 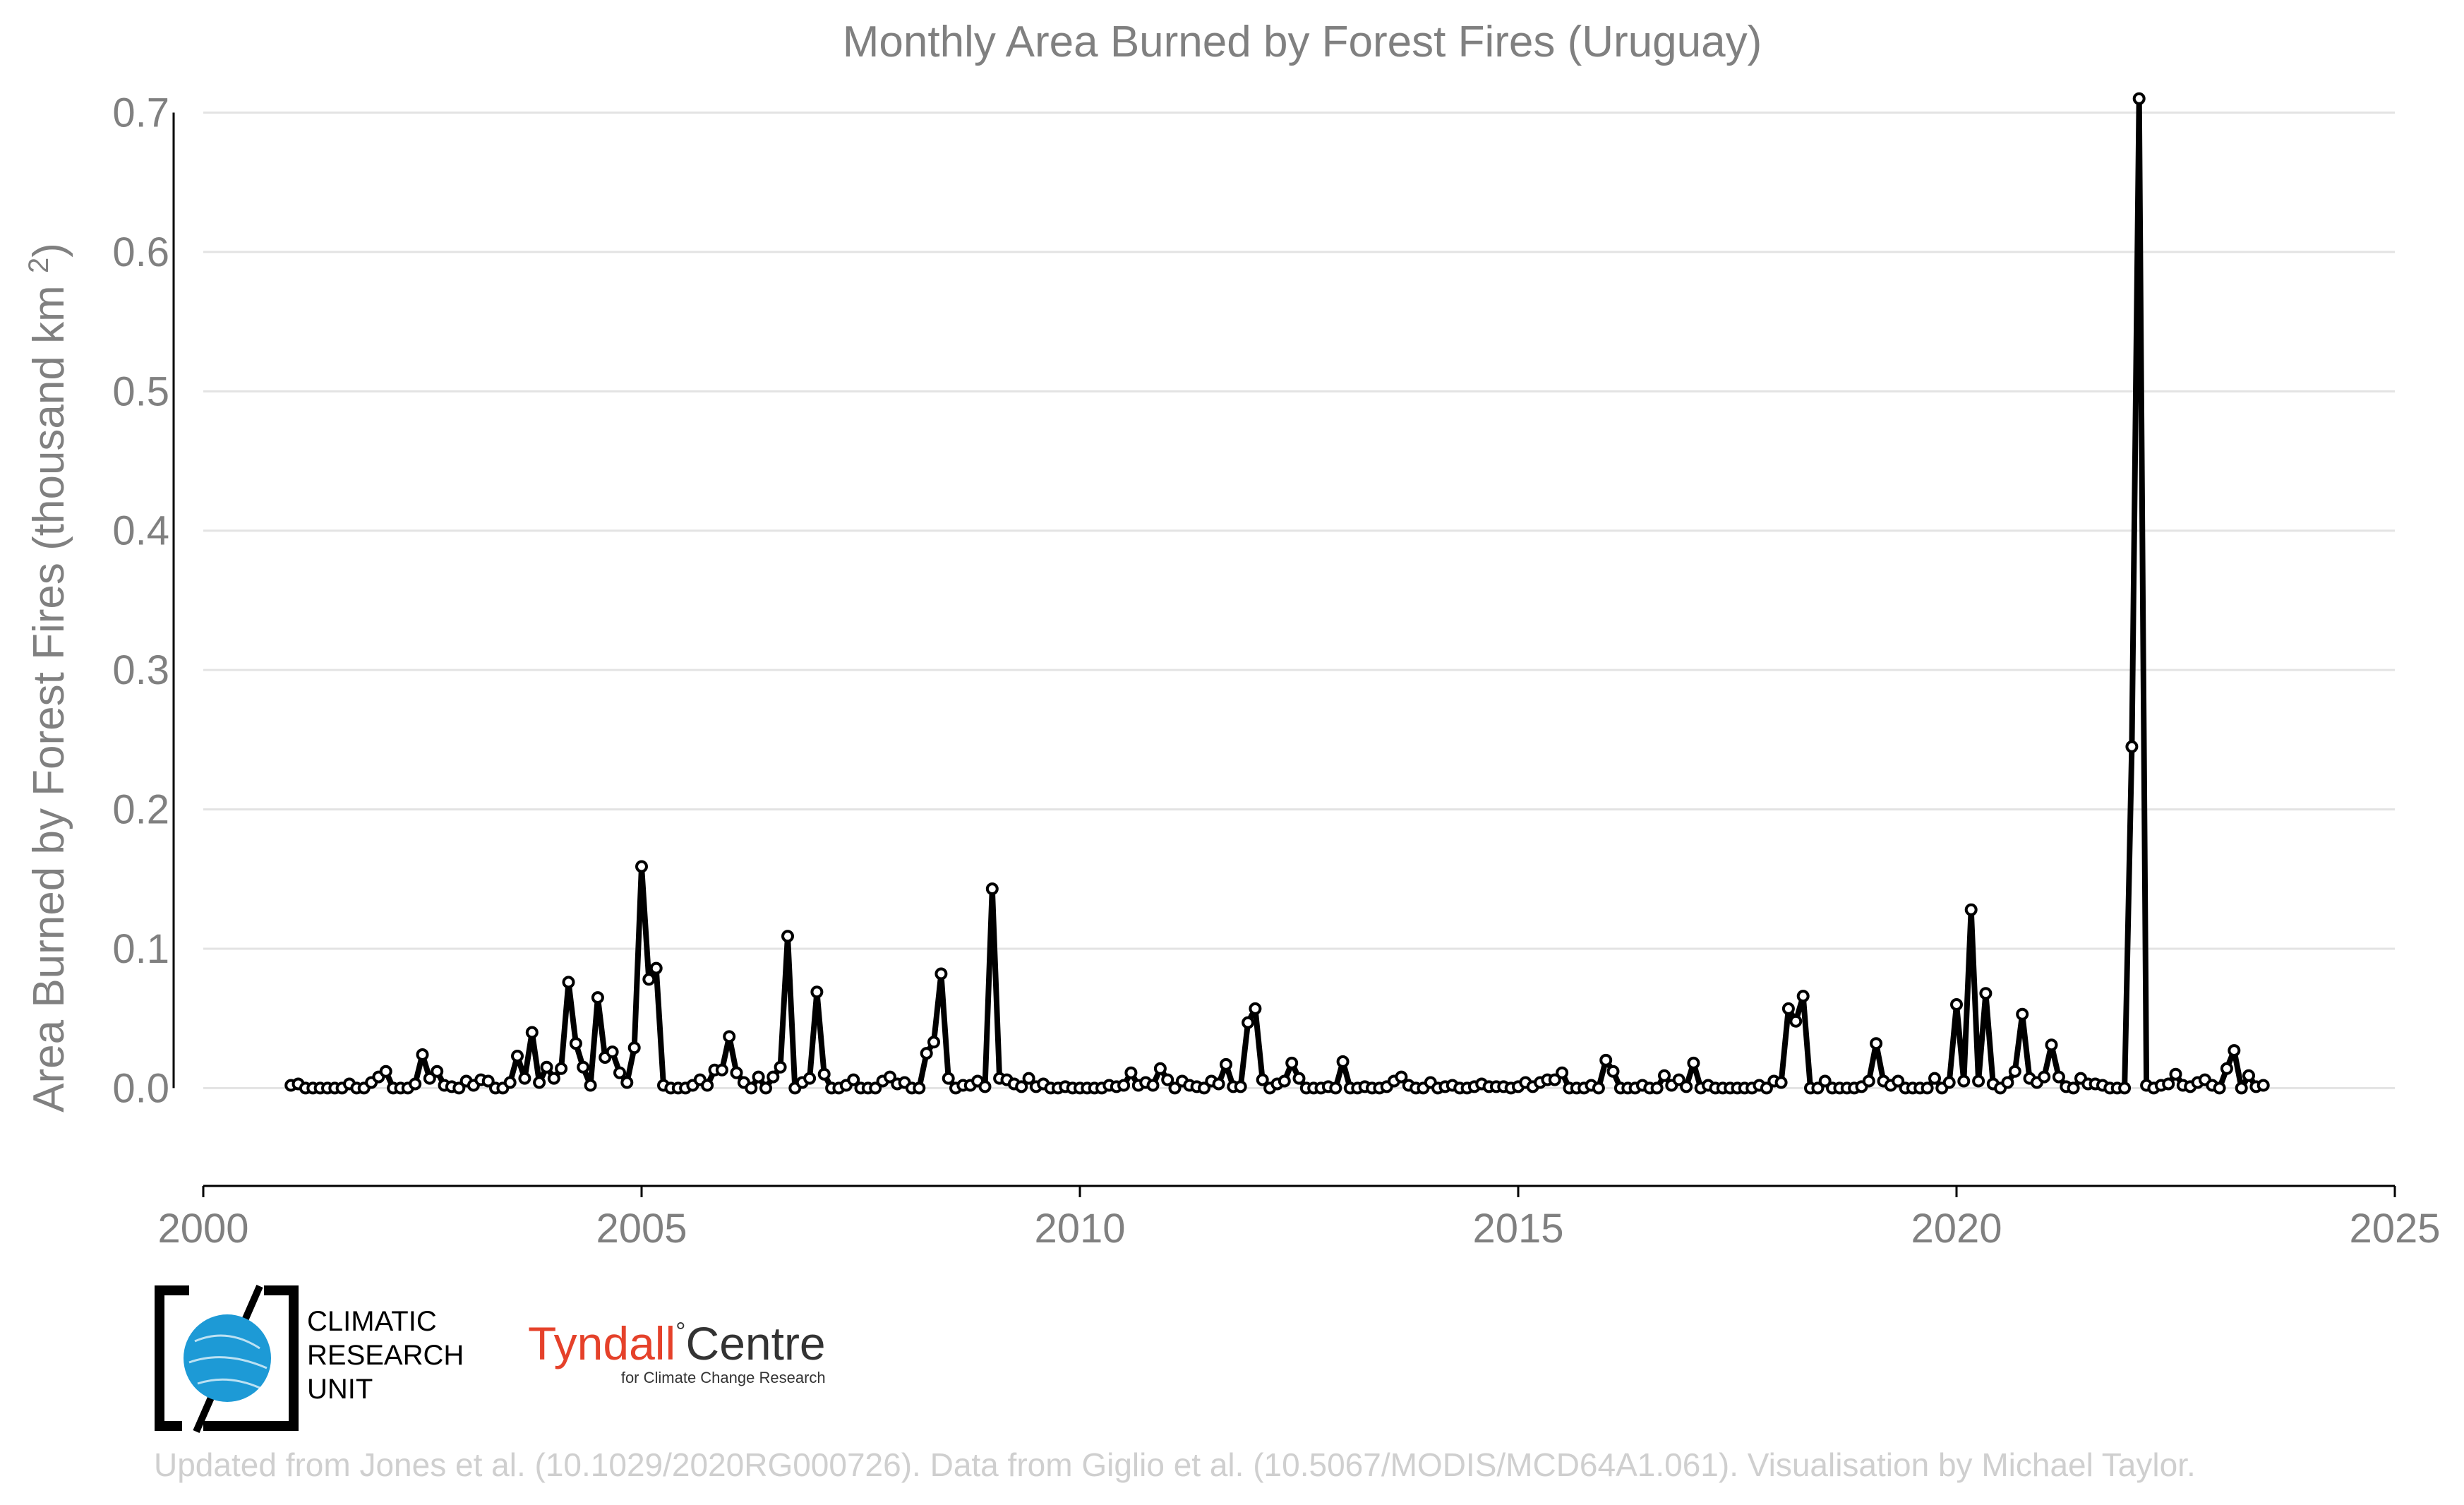 What do you see at coordinates (140, 670) in the screenshot?
I see `y-tick-label: 0.3` at bounding box center [140, 670].